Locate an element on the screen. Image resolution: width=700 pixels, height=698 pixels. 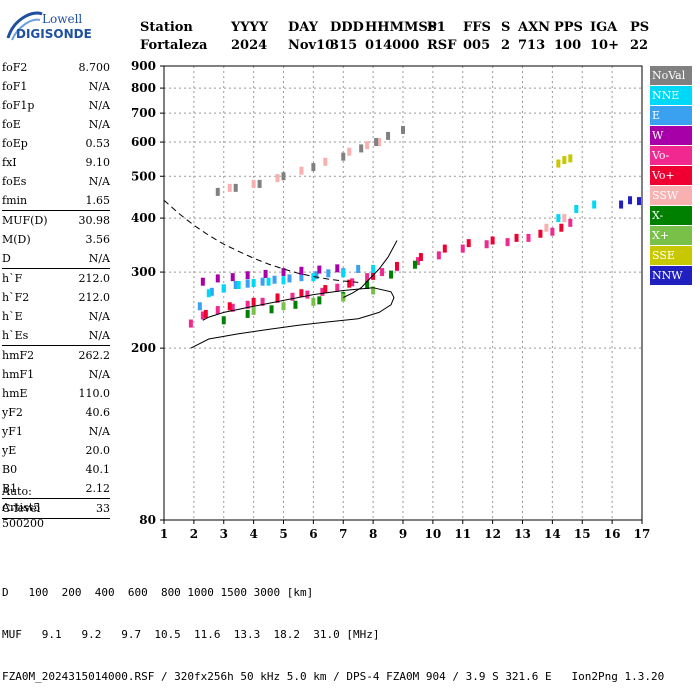
header-value-0: Fortaleza is located at coordinates (174, 45).